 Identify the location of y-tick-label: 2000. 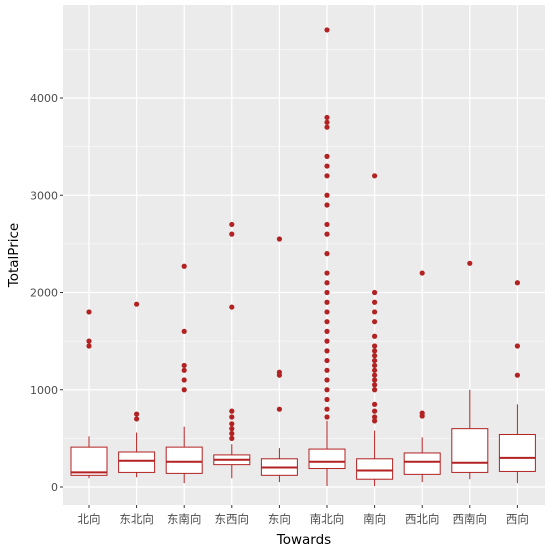
(44, 293).